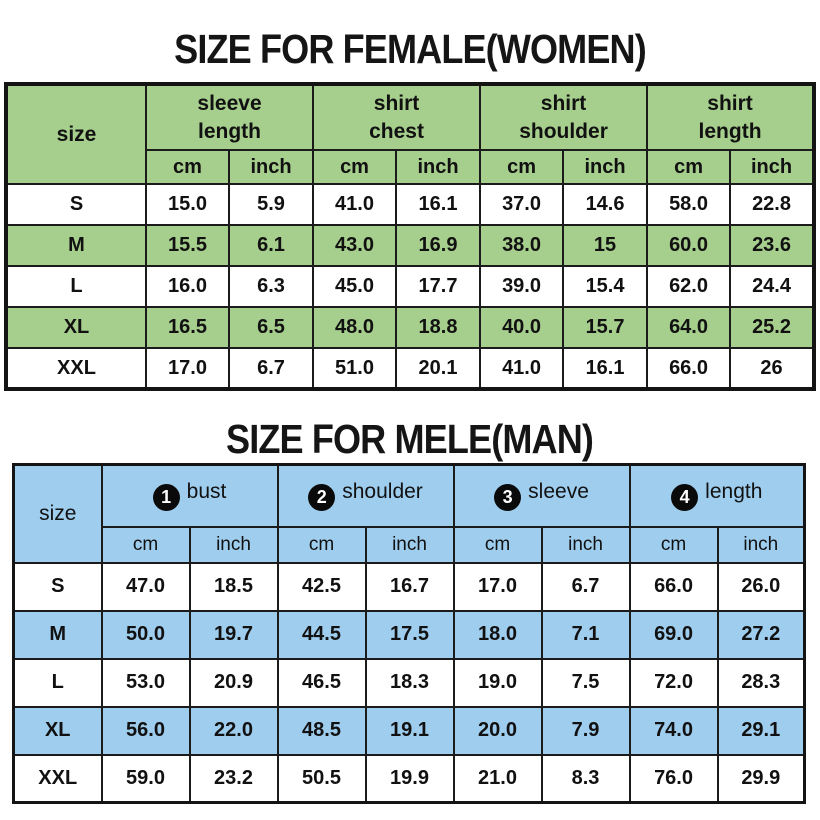  What do you see at coordinates (522, 245) in the screenshot?
I see `value-cell: 38.0` at bounding box center [522, 245].